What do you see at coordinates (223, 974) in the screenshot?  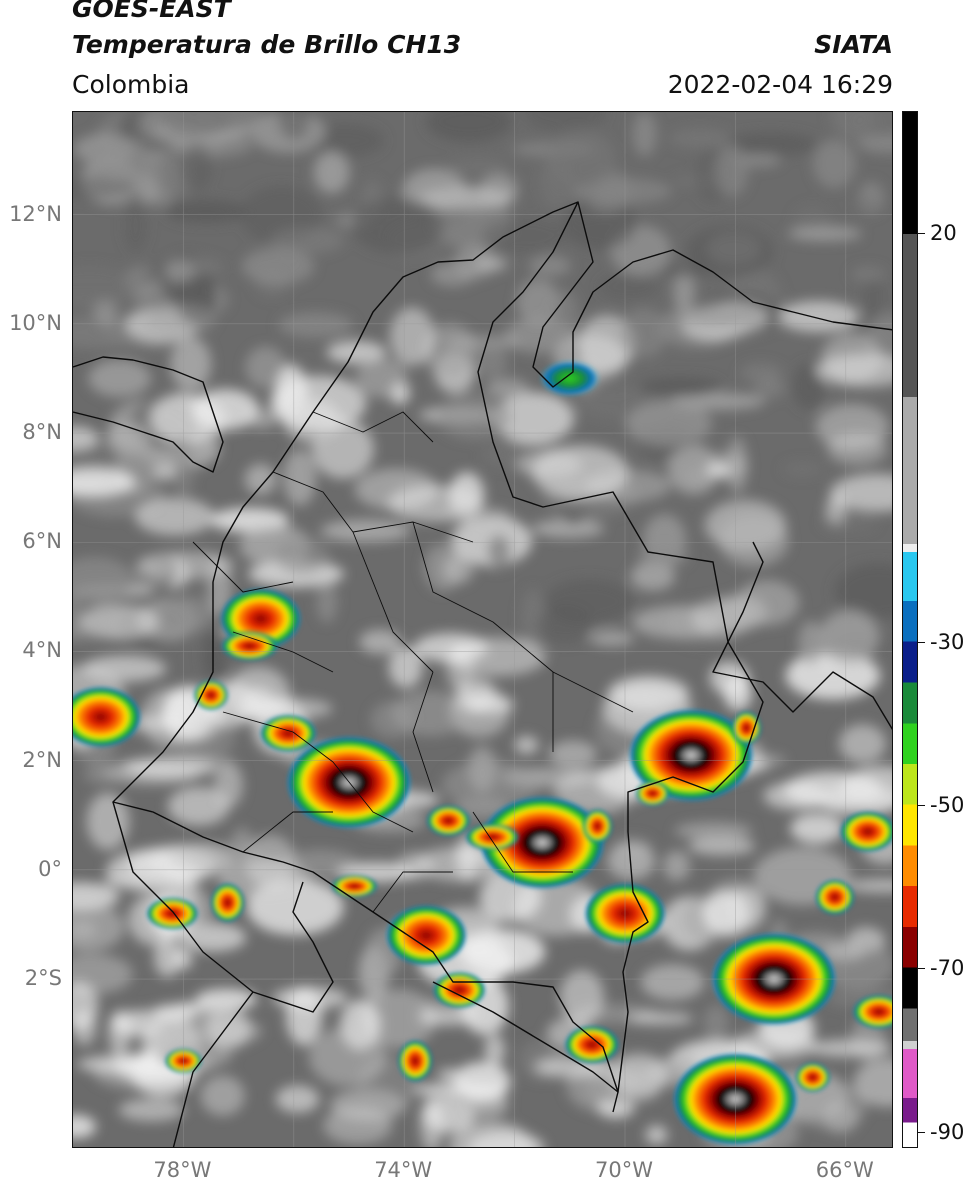 I see `ecuador-peru-border` at bounding box center [223, 974].